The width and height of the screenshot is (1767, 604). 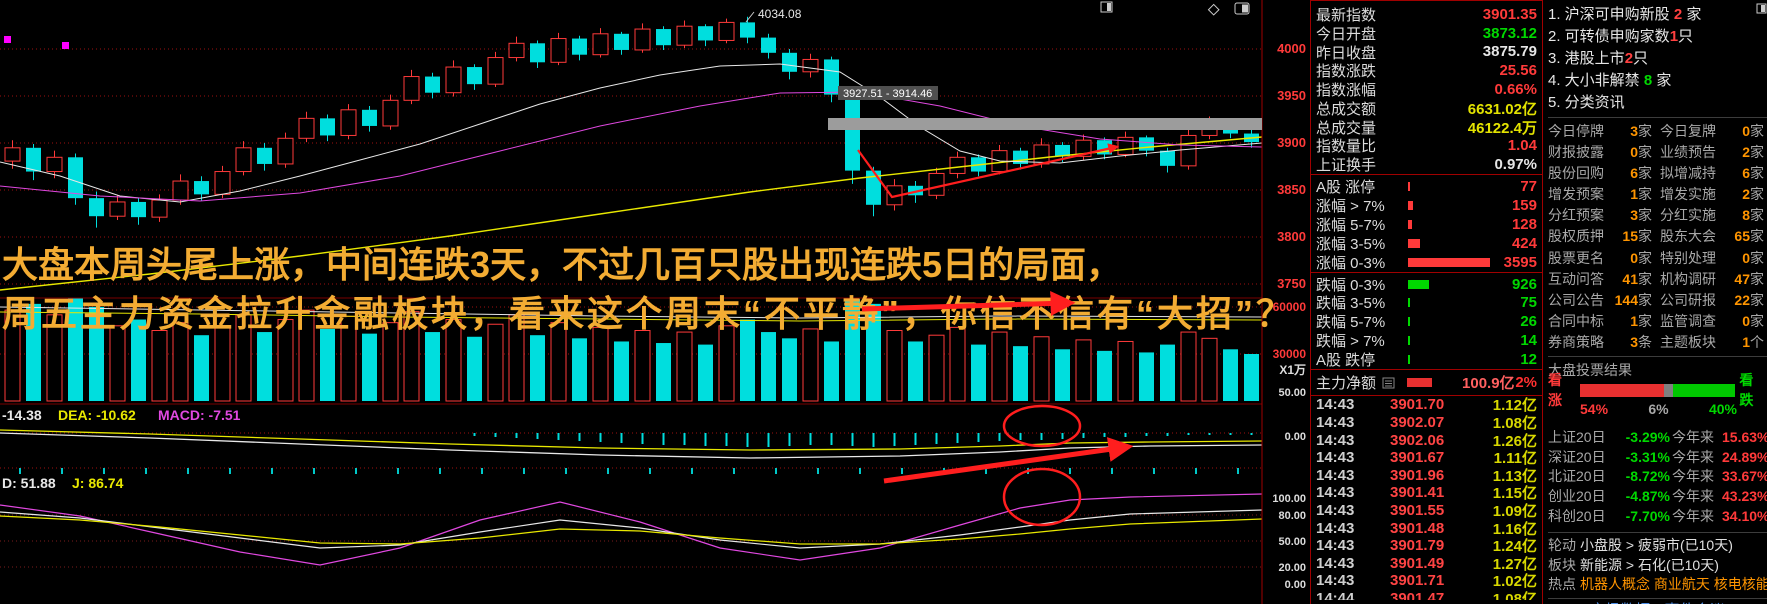 What do you see at coordinates (1656, 278) in the screenshot?
I see `category-count-row: 互动问答 41 家机构调研 47 家` at bounding box center [1656, 278].